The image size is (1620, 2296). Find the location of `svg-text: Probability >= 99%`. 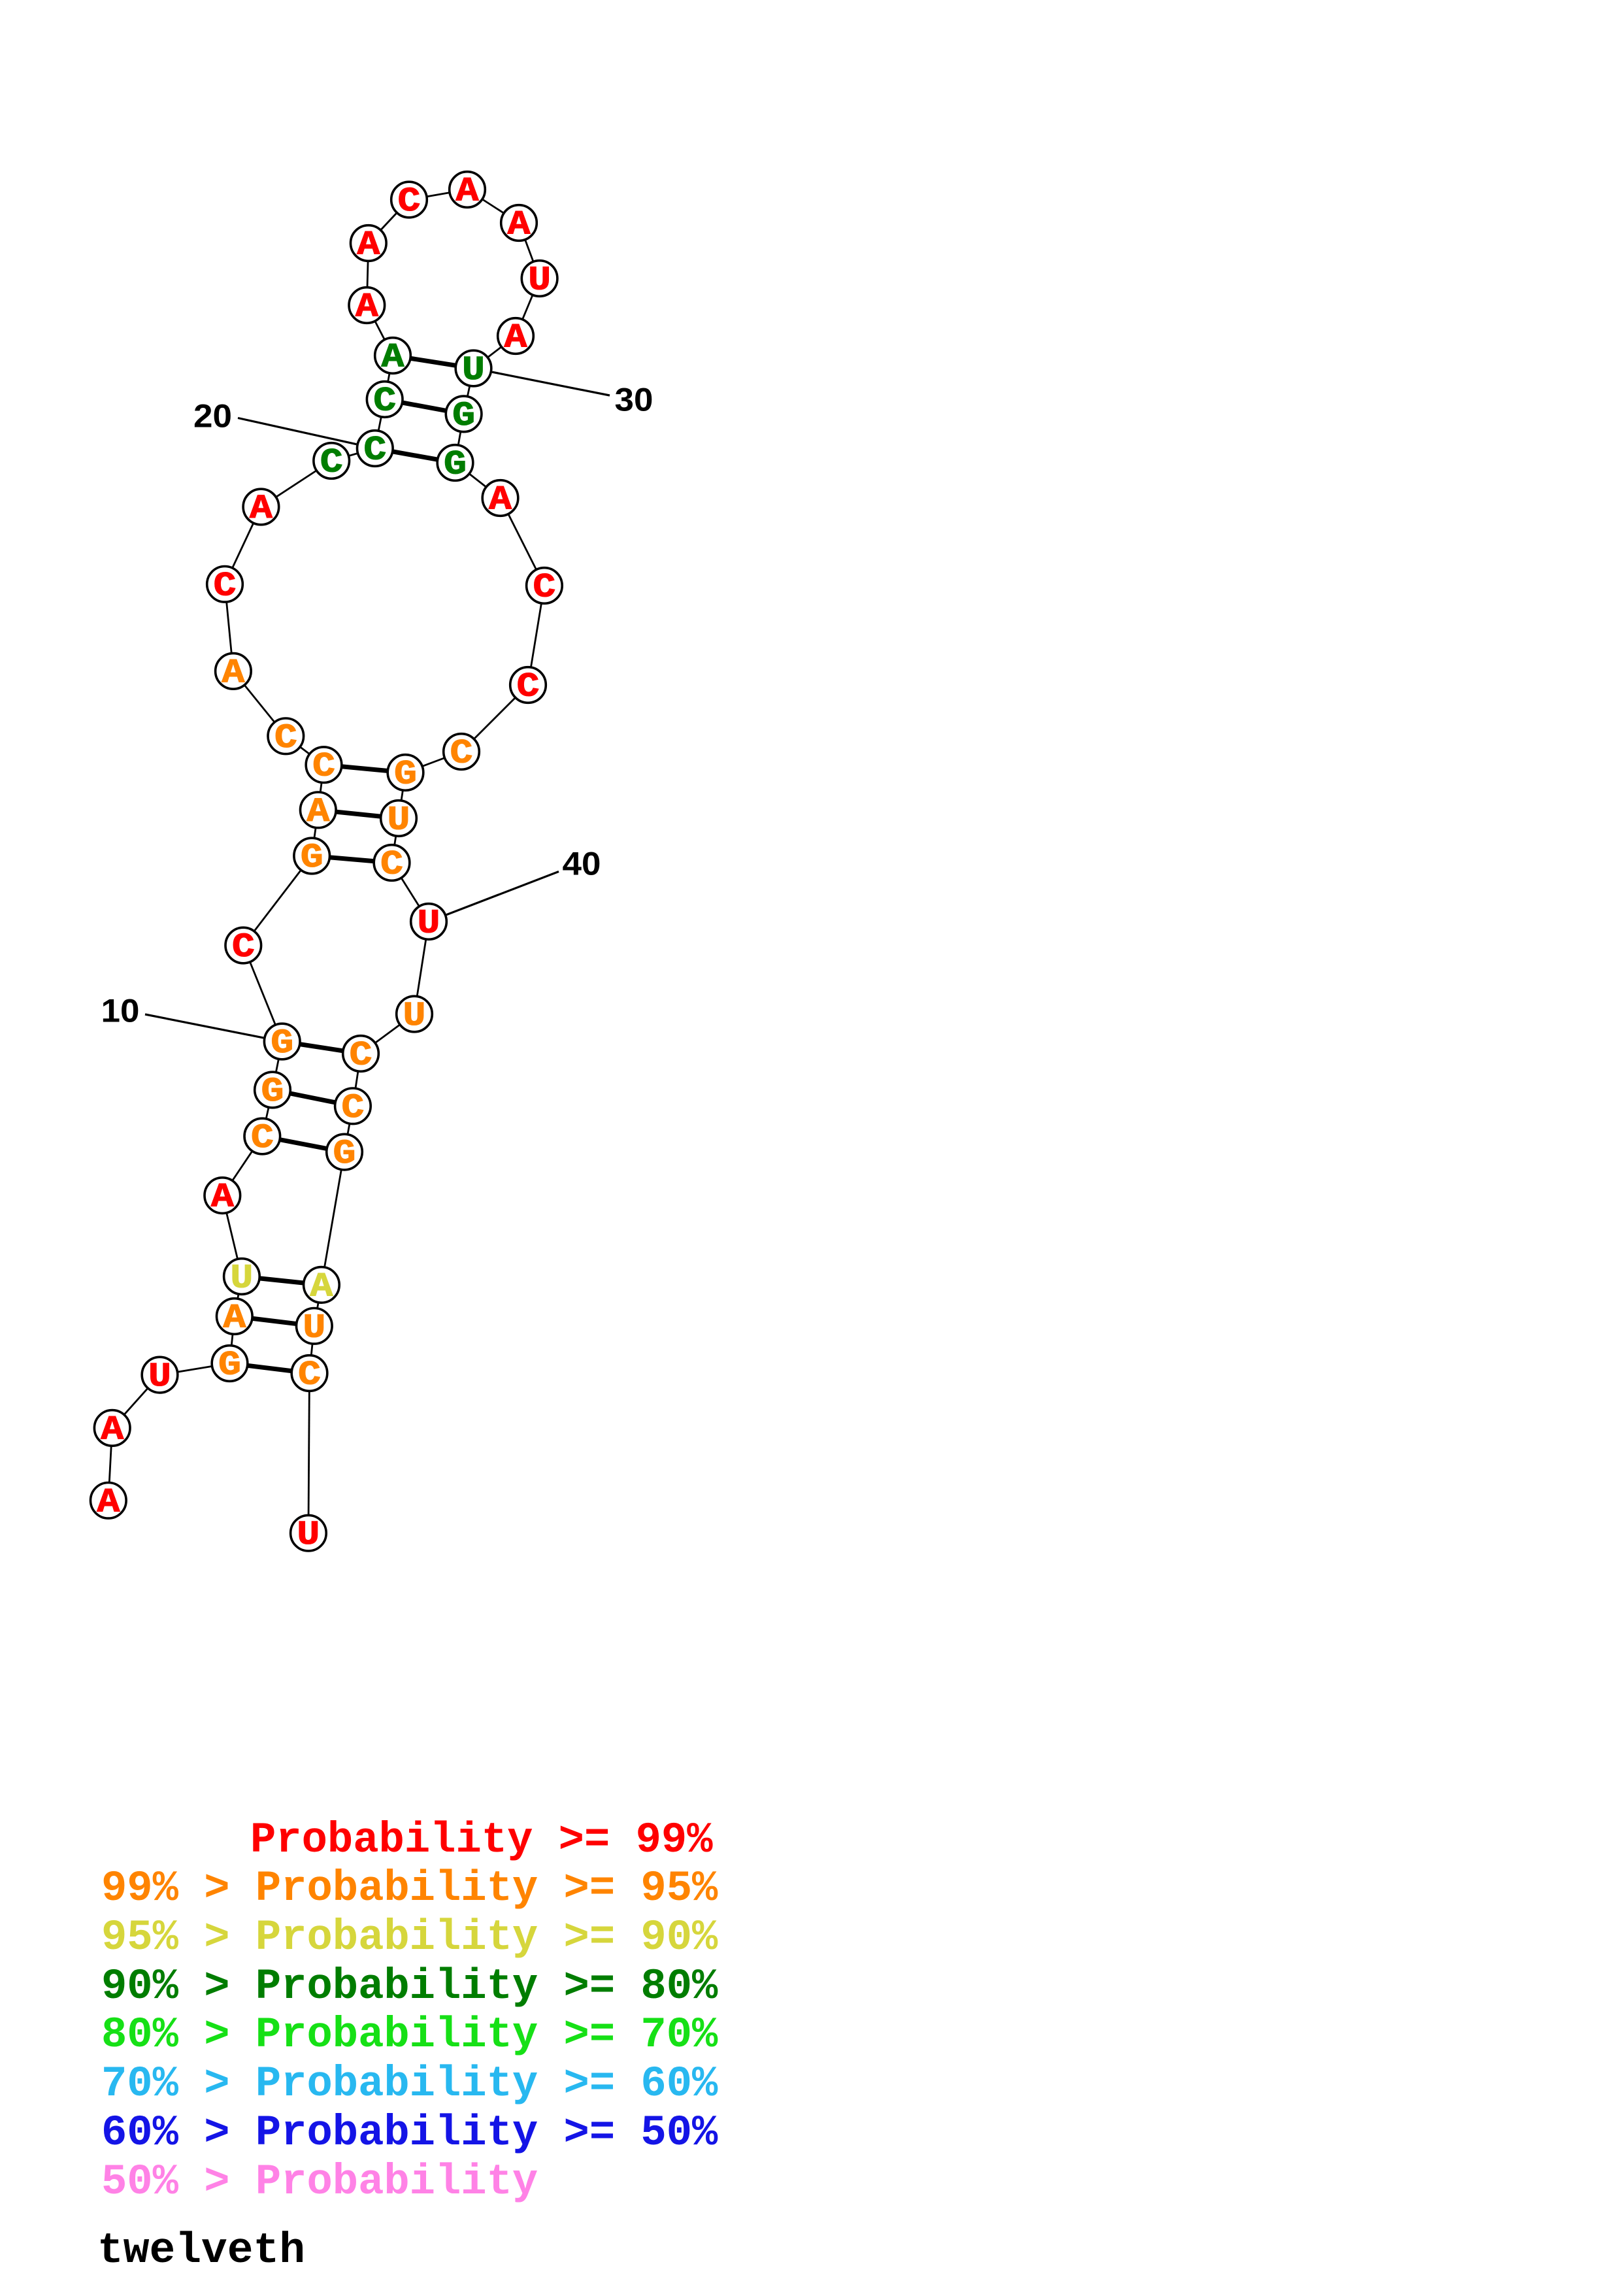

svg-text: Probability >= 99% is located at coordinates (482, 1840).